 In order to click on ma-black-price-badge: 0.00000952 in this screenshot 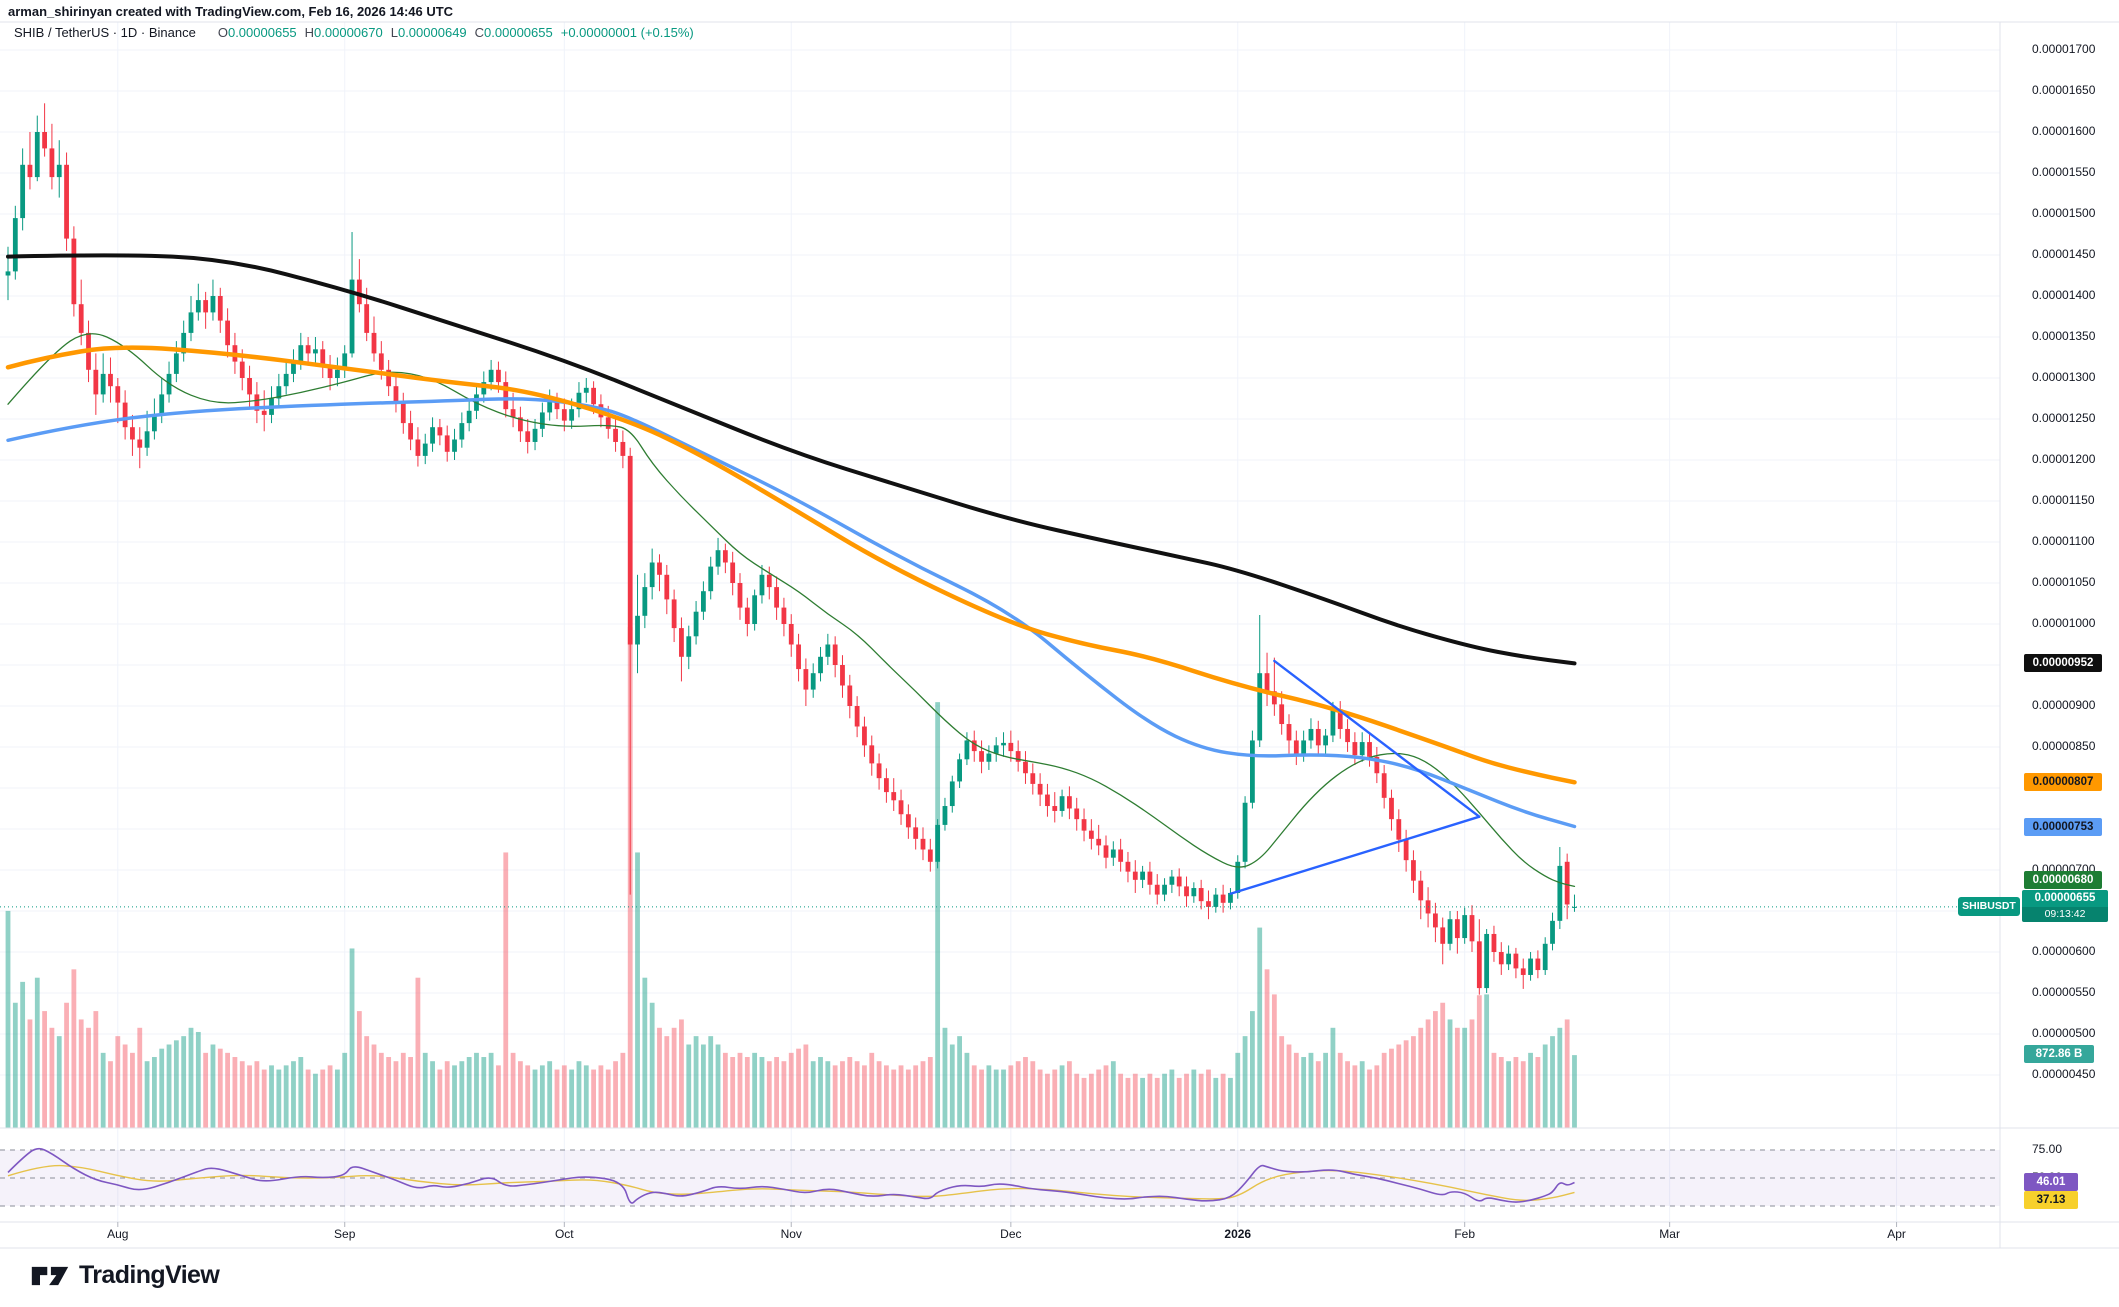, I will do `click(2063, 663)`.